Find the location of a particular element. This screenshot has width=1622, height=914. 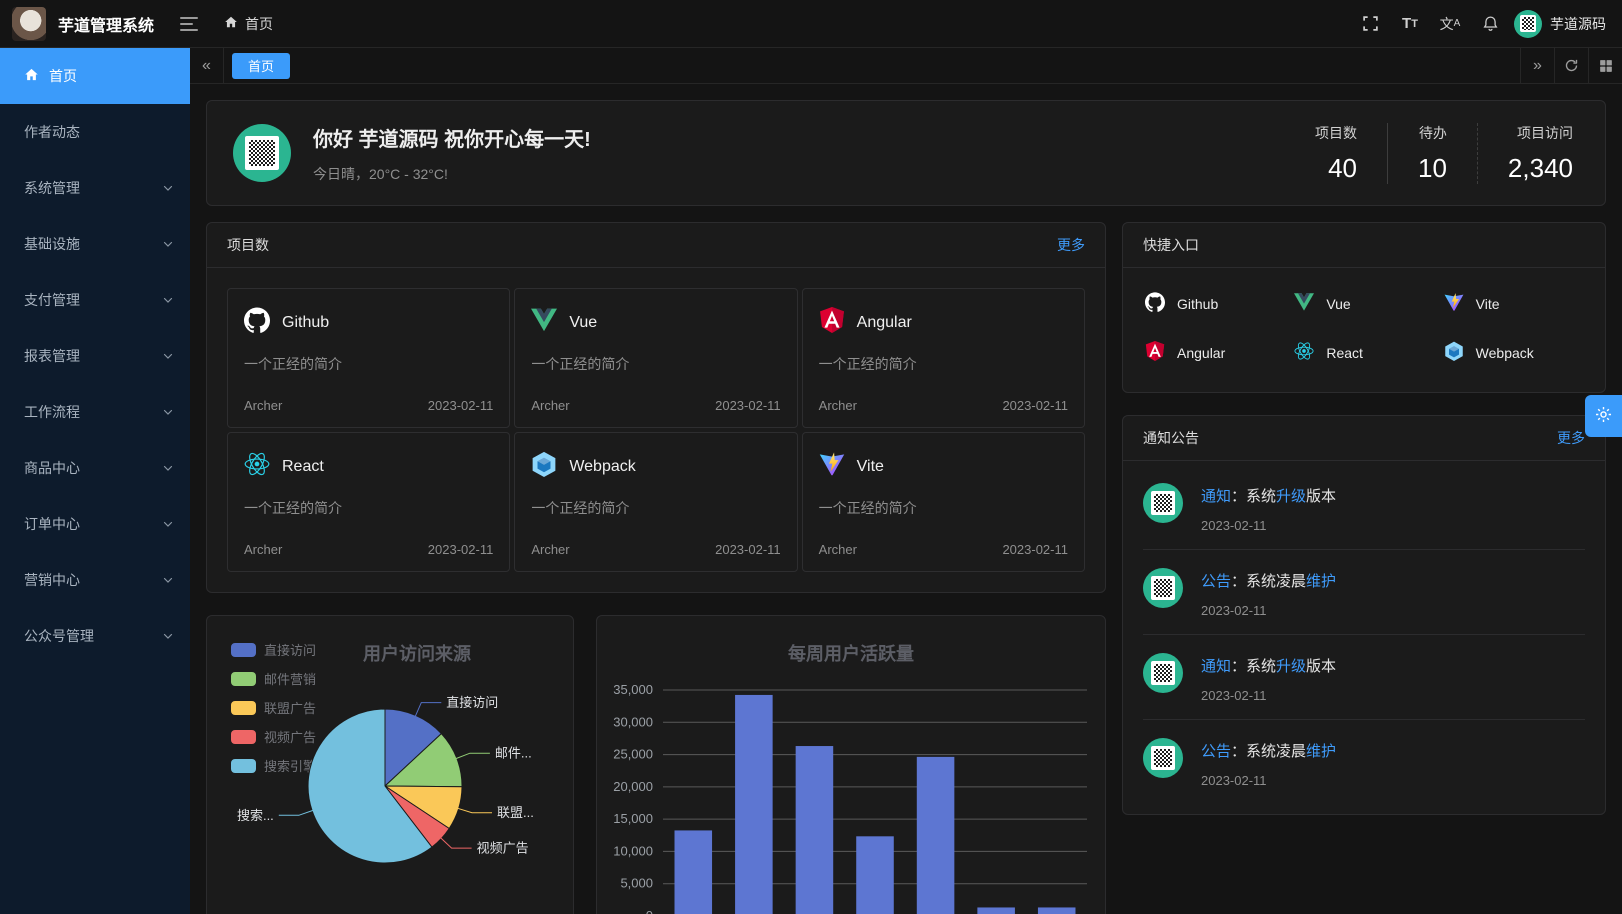

shortcut-vite: Vite is located at coordinates (1513, 303).